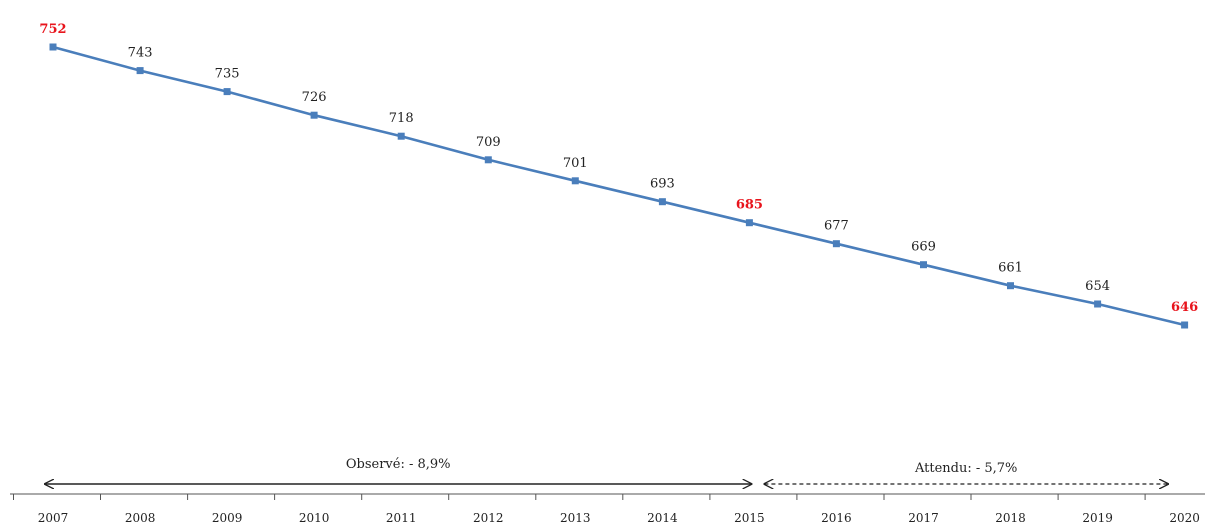 This screenshot has height=525, width=1209. What do you see at coordinates (662, 202) in the screenshot?
I see `data-point-2014` at bounding box center [662, 202].